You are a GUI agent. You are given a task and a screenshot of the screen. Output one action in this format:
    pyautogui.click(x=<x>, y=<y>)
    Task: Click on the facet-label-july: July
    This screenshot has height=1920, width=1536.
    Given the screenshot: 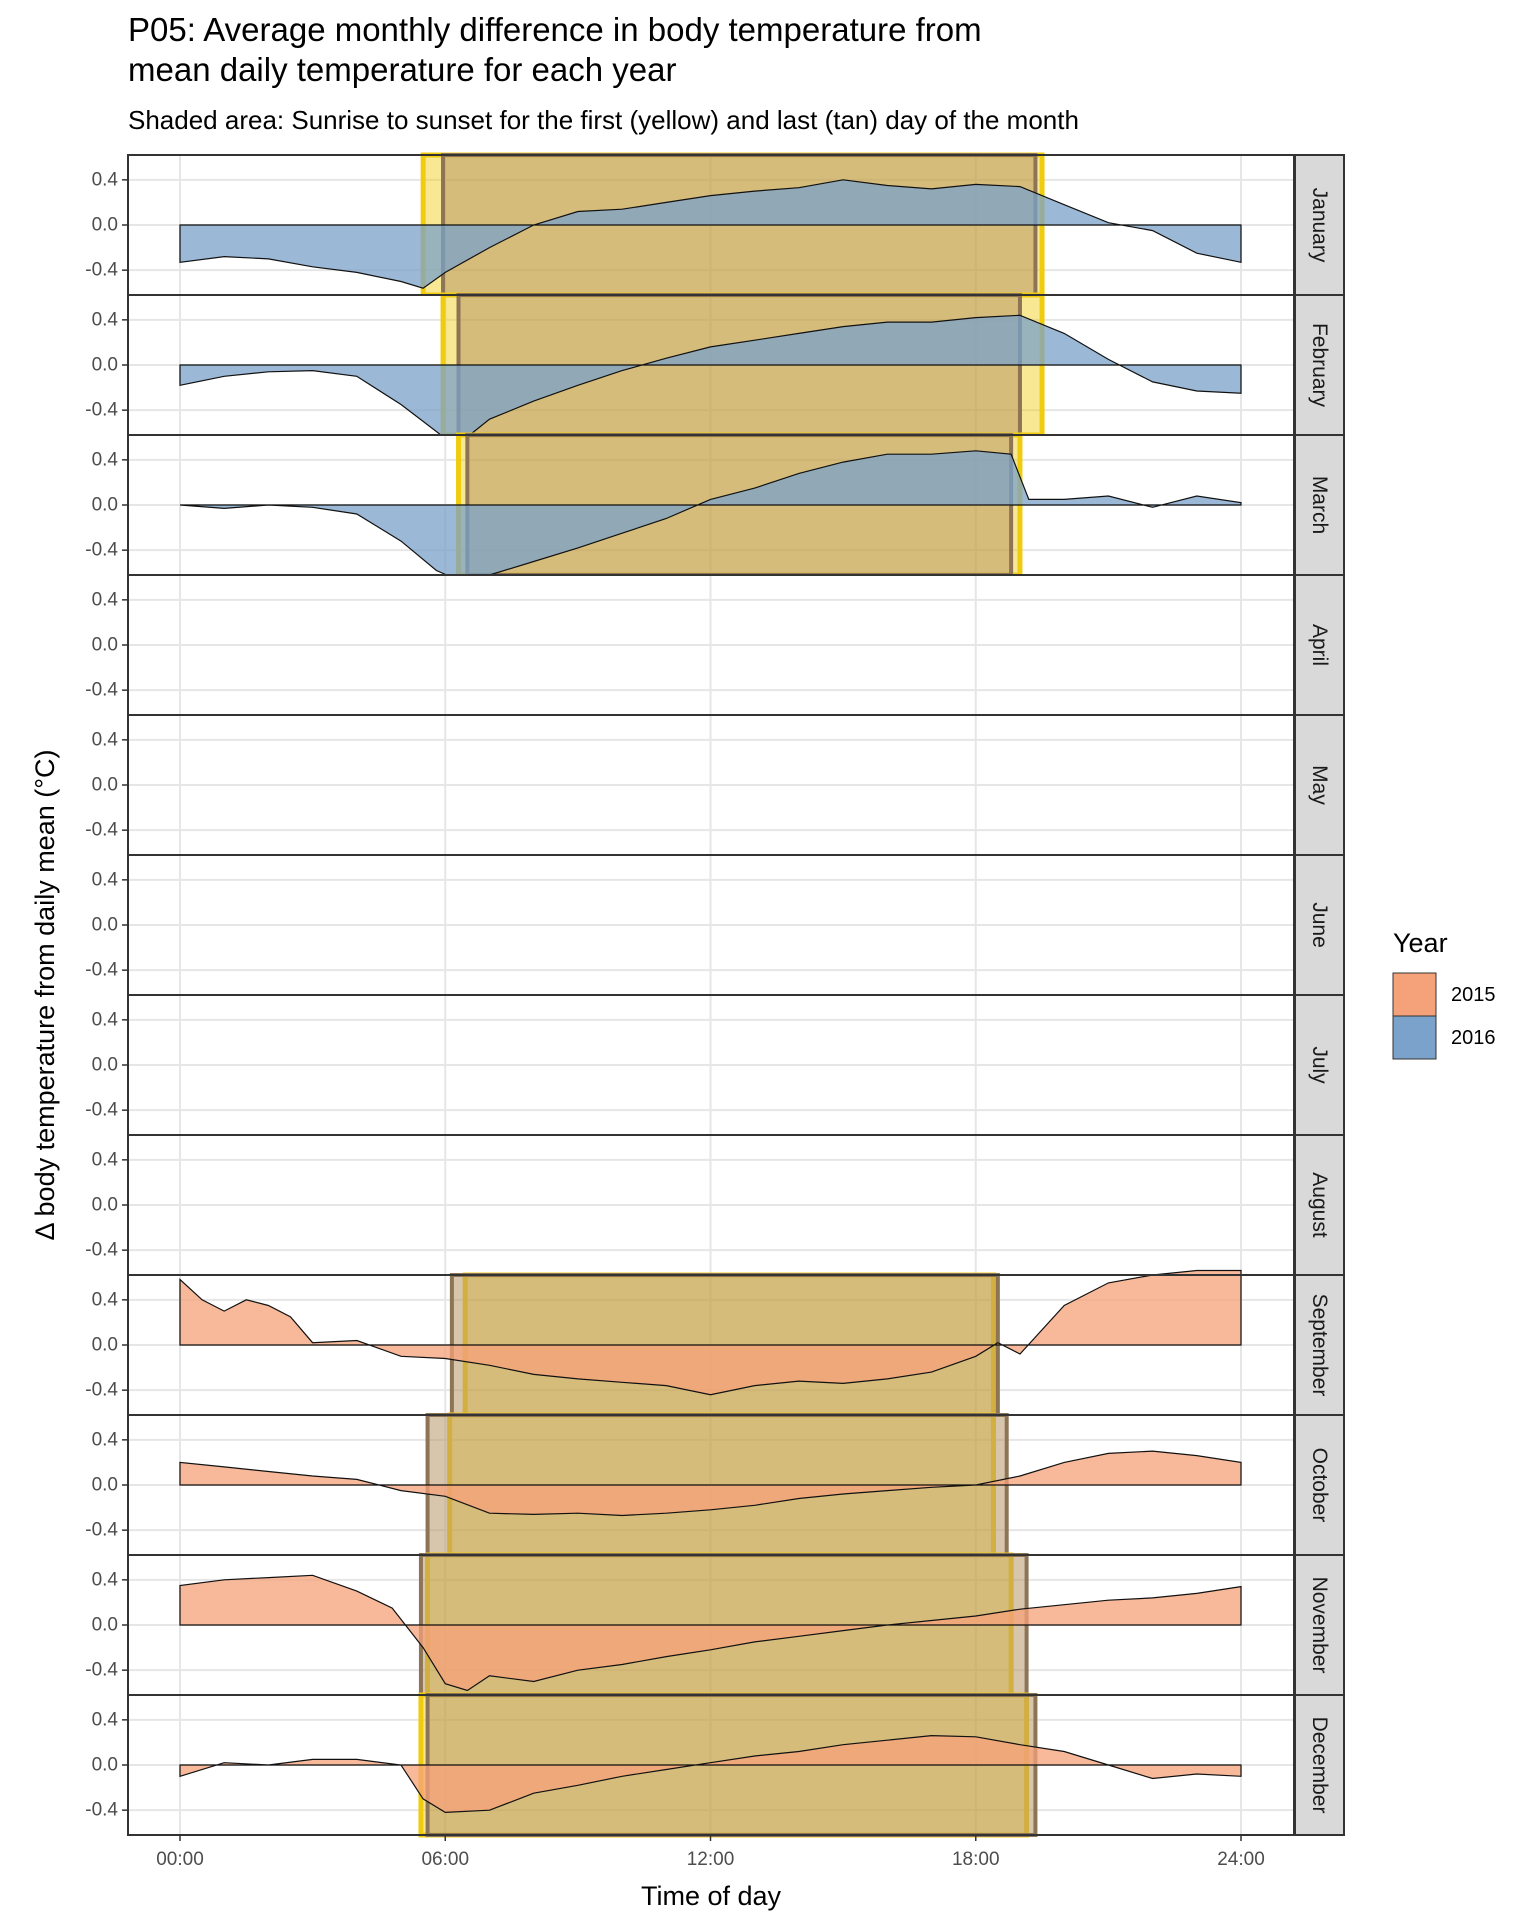 What is the action you would take?
    pyautogui.click(x=1319, y=1065)
    